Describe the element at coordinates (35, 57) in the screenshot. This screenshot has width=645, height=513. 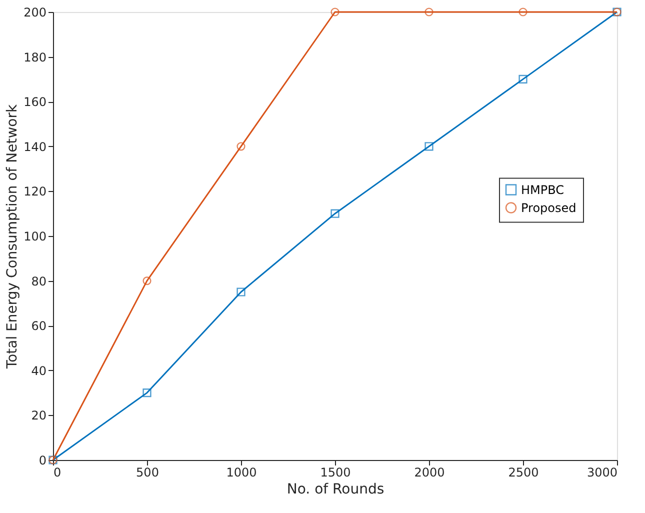
I see `y-tick-label: 180` at that location.